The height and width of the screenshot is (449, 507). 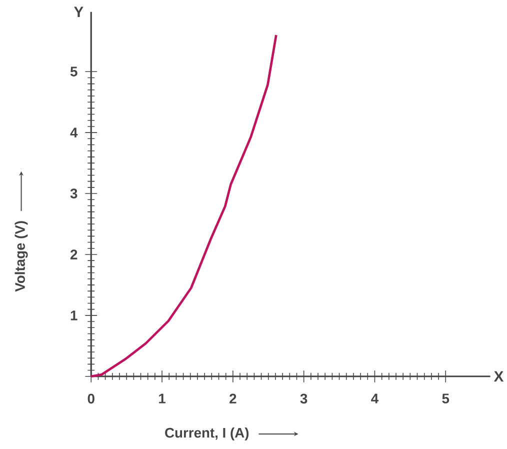 I want to click on x-tick-label: 3, so click(x=304, y=399).